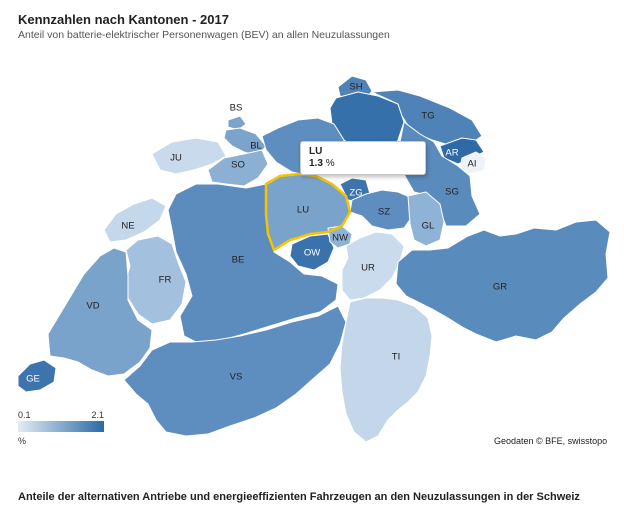  I want to click on canton-label-vs: VS, so click(236, 377).